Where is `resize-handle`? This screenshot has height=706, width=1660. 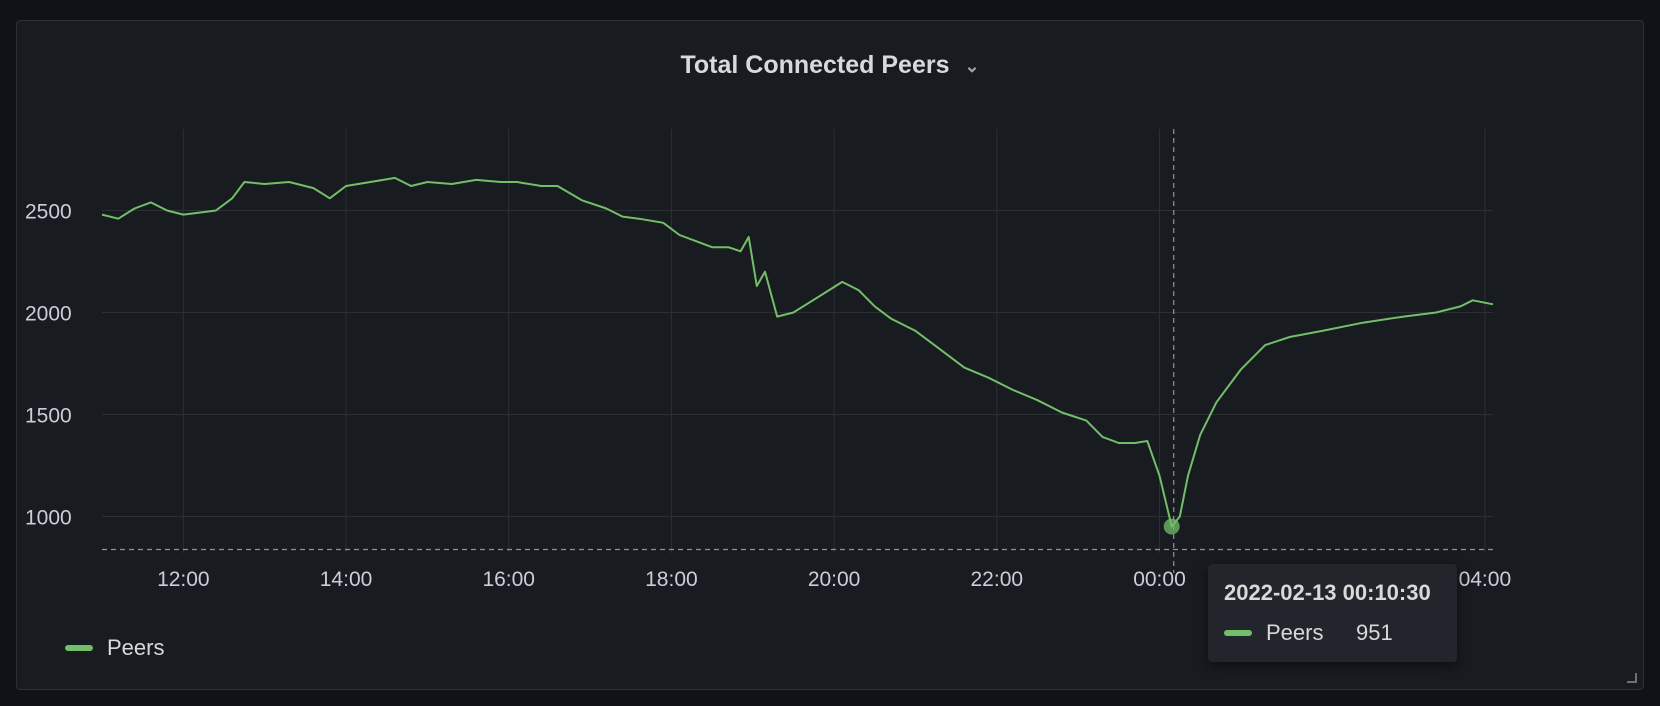 resize-handle is located at coordinates (1632, 678).